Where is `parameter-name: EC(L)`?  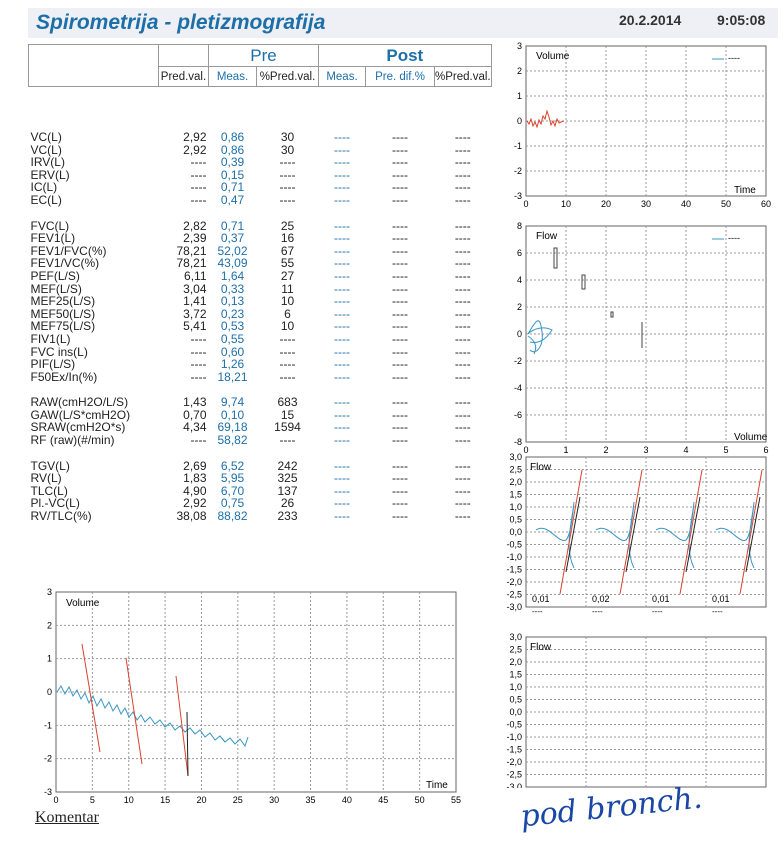
parameter-name: EC(L) is located at coordinates (46, 199).